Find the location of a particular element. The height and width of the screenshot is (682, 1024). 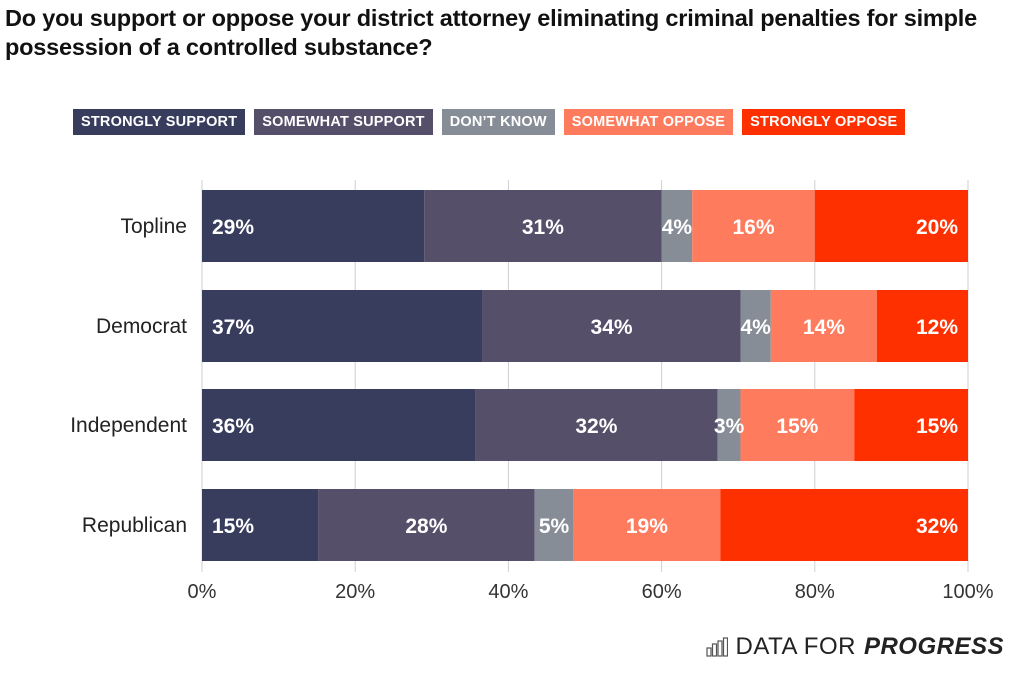

data-label: 5% is located at coordinates (554, 526).